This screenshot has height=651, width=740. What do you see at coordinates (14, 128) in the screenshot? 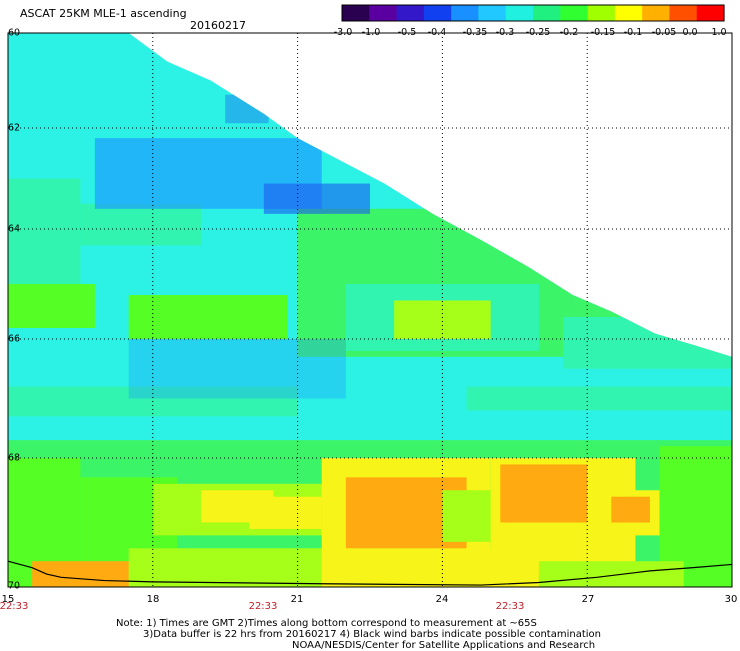
I see `lat-label: 62` at bounding box center [14, 128].